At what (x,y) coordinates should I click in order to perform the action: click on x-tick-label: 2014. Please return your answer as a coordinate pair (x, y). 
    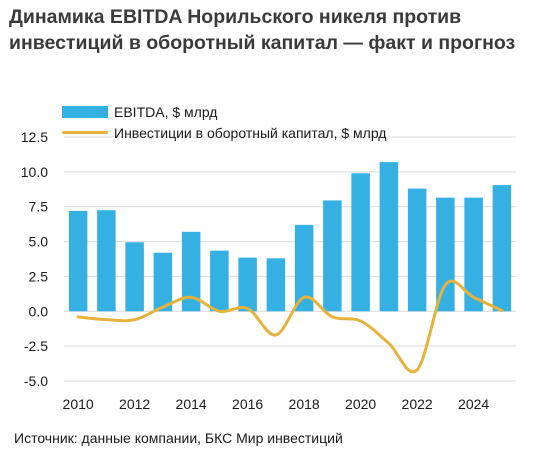
    Looking at the image, I should click on (191, 404).